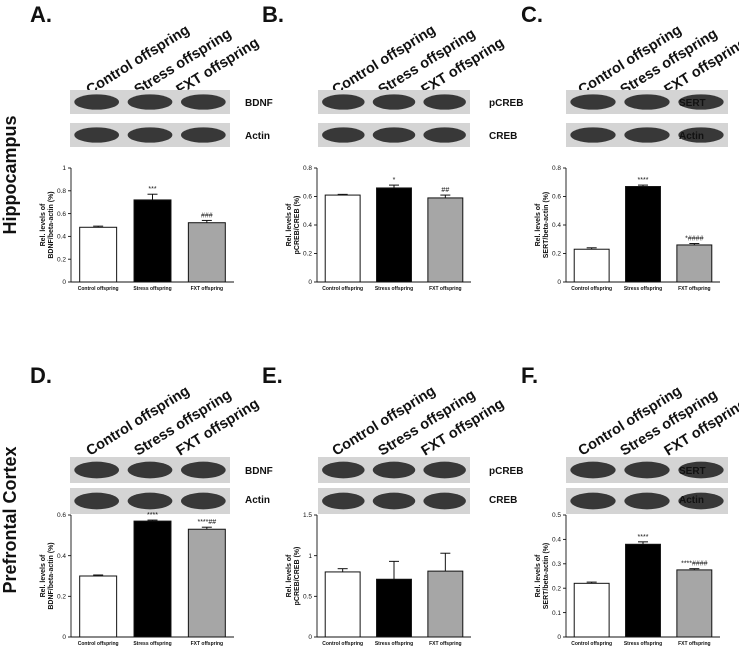 This screenshot has height=655, width=739. I want to click on panel-letter: E., so click(272, 375).